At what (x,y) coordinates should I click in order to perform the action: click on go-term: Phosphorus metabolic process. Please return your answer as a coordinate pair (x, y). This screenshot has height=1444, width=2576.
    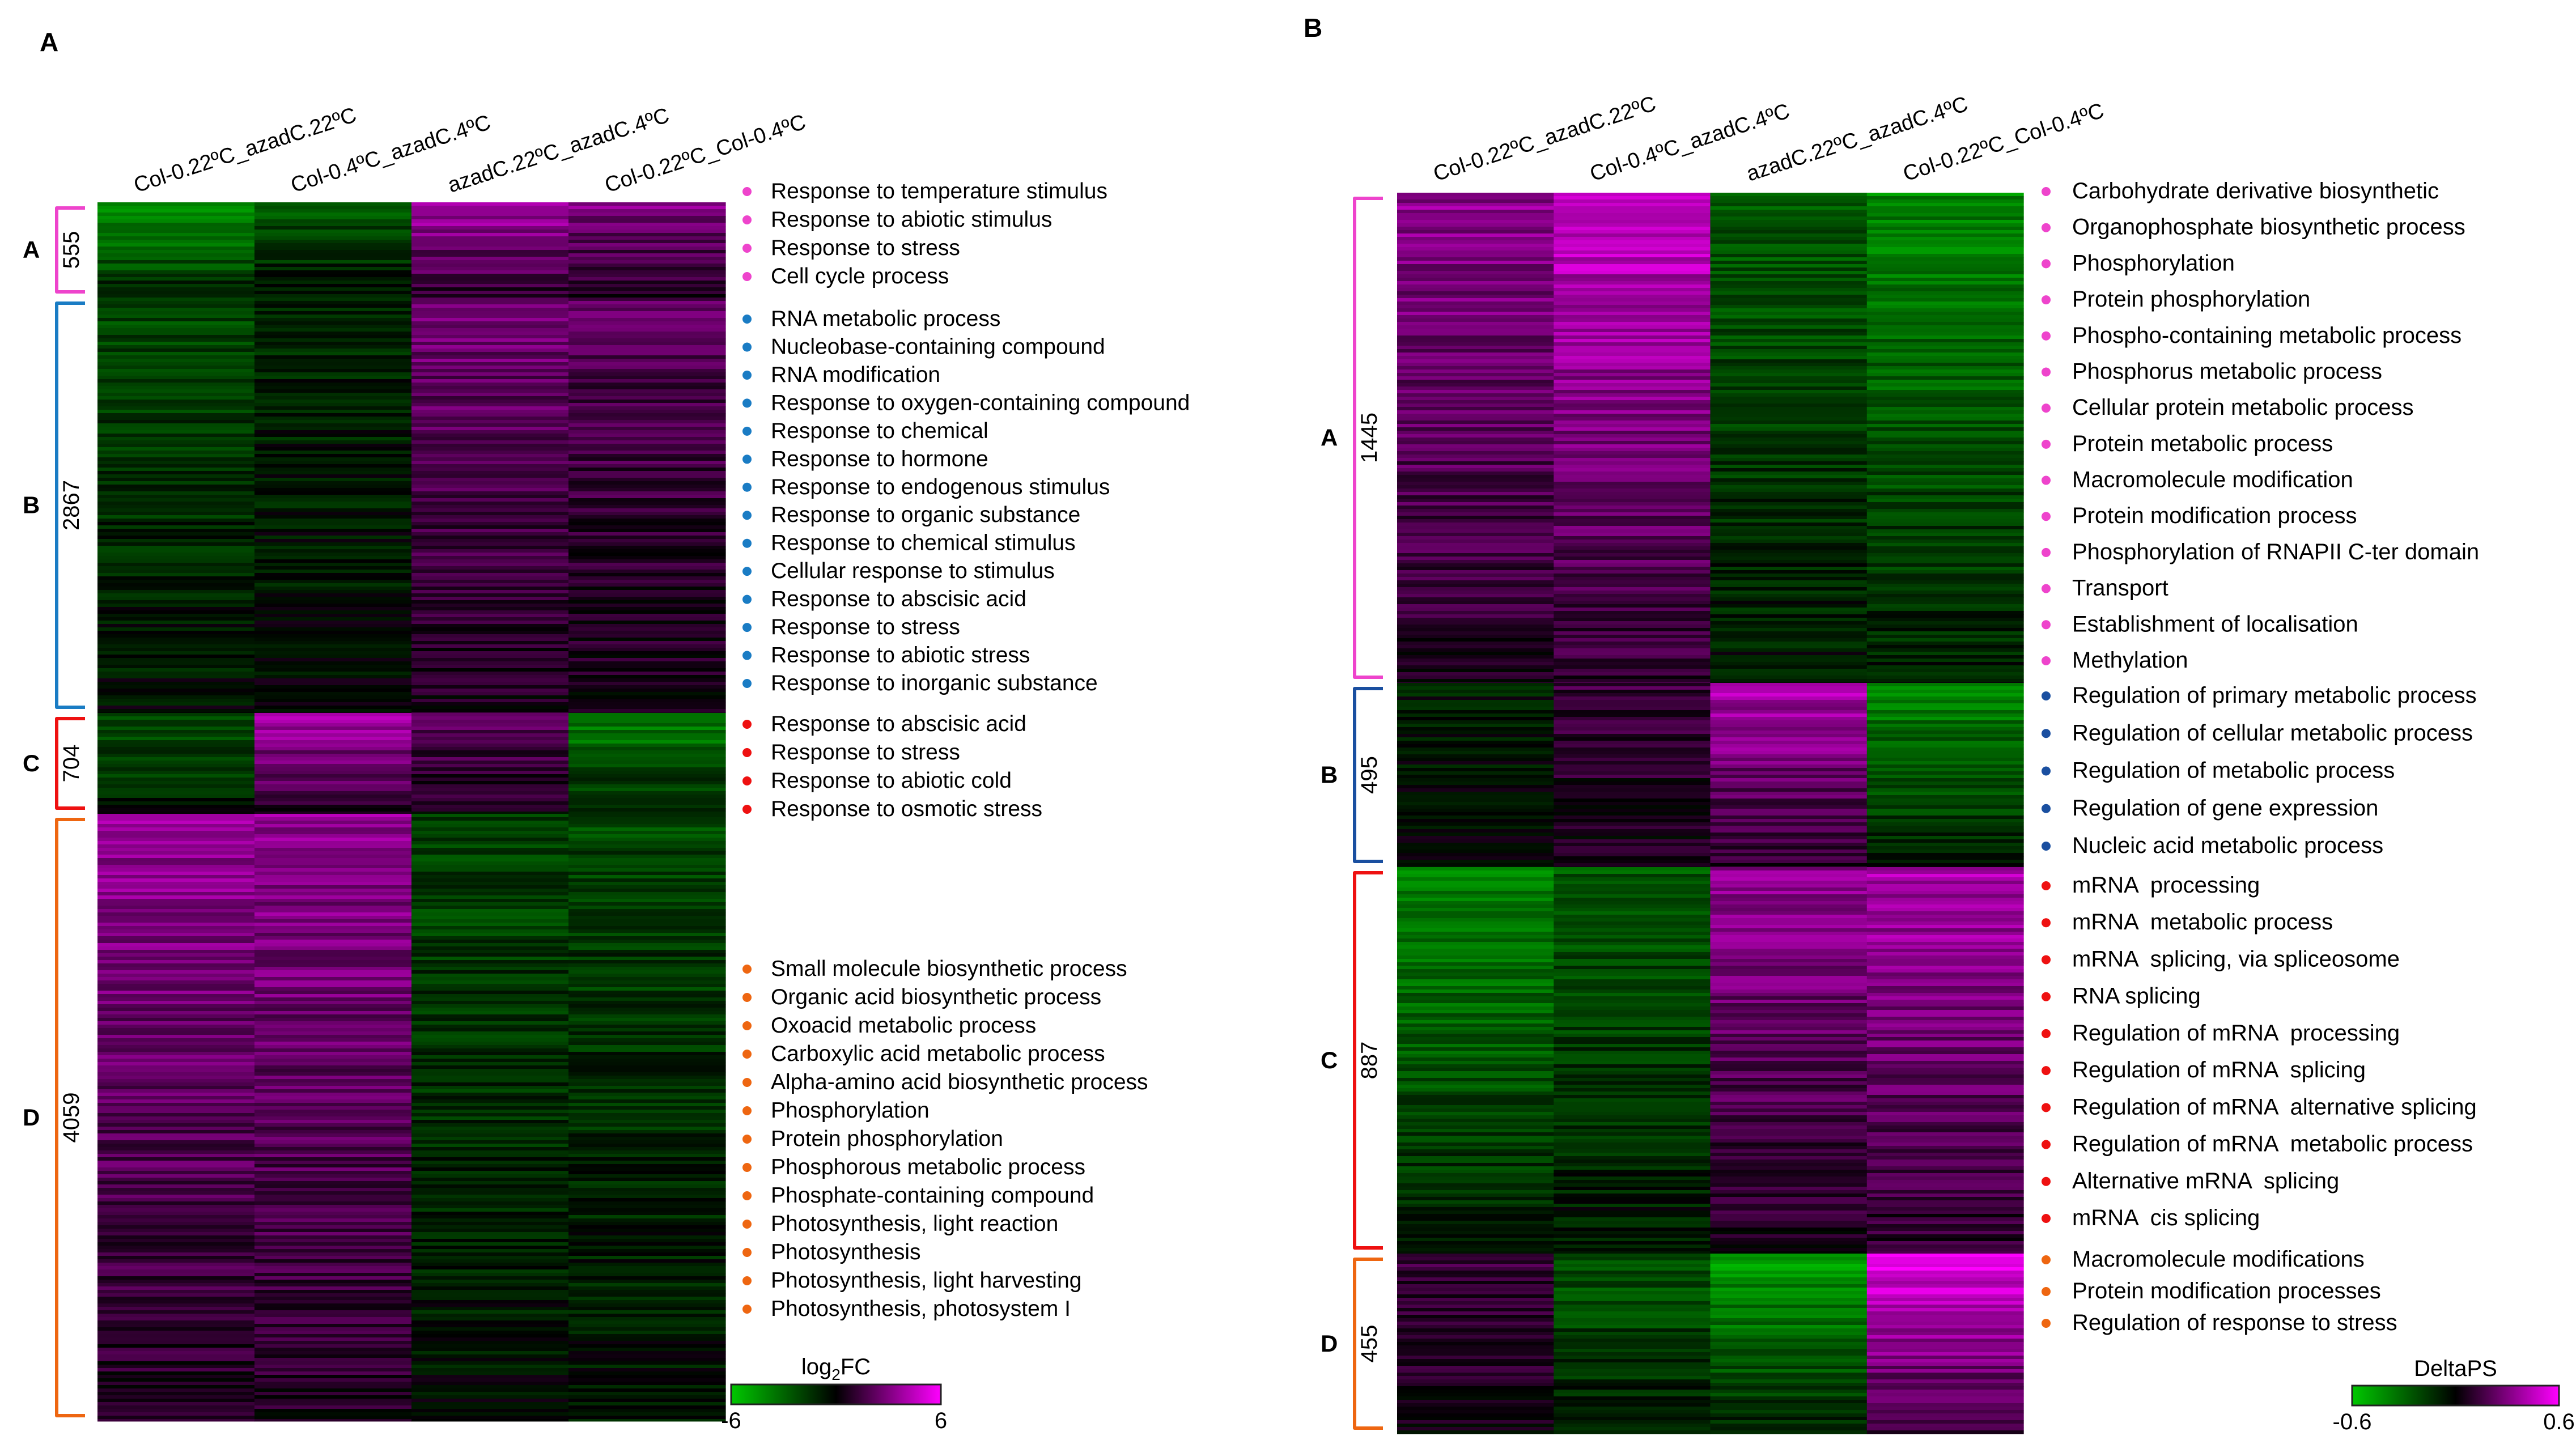
    Looking at the image, I should click on (2227, 372).